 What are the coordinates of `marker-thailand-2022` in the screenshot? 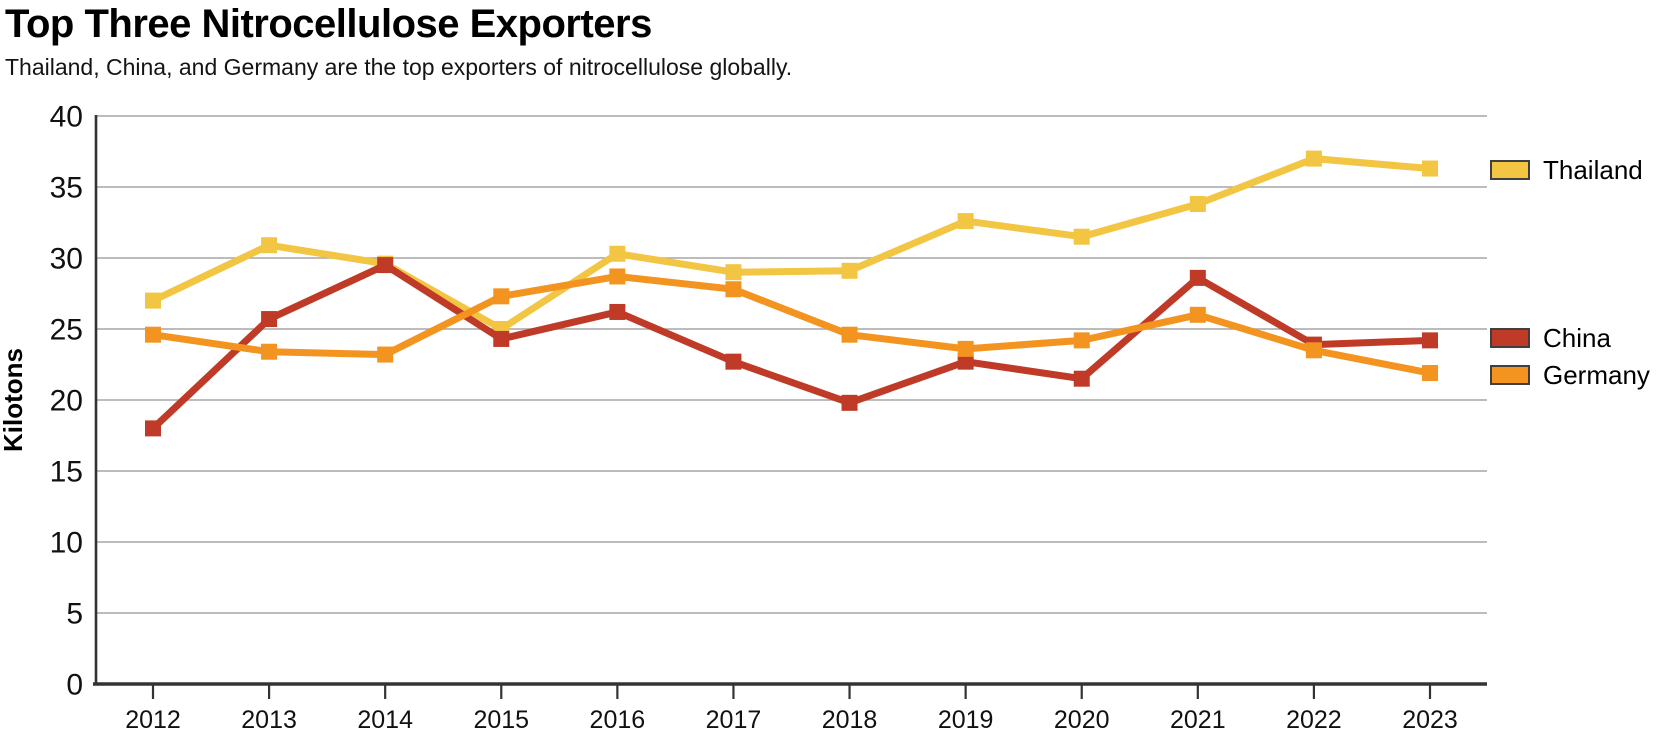 It's located at (1313, 158).